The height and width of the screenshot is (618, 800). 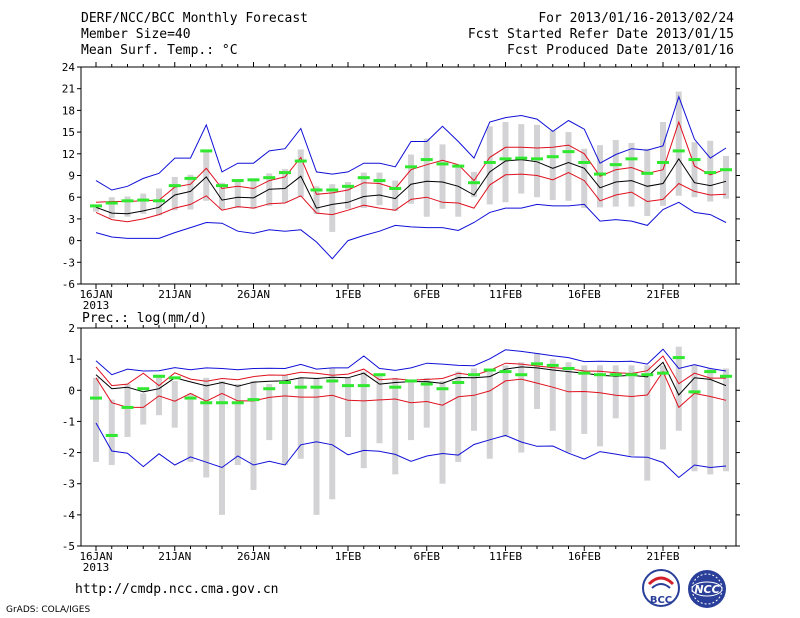 I want to click on y-tick-label: 1, so click(x=71, y=359).